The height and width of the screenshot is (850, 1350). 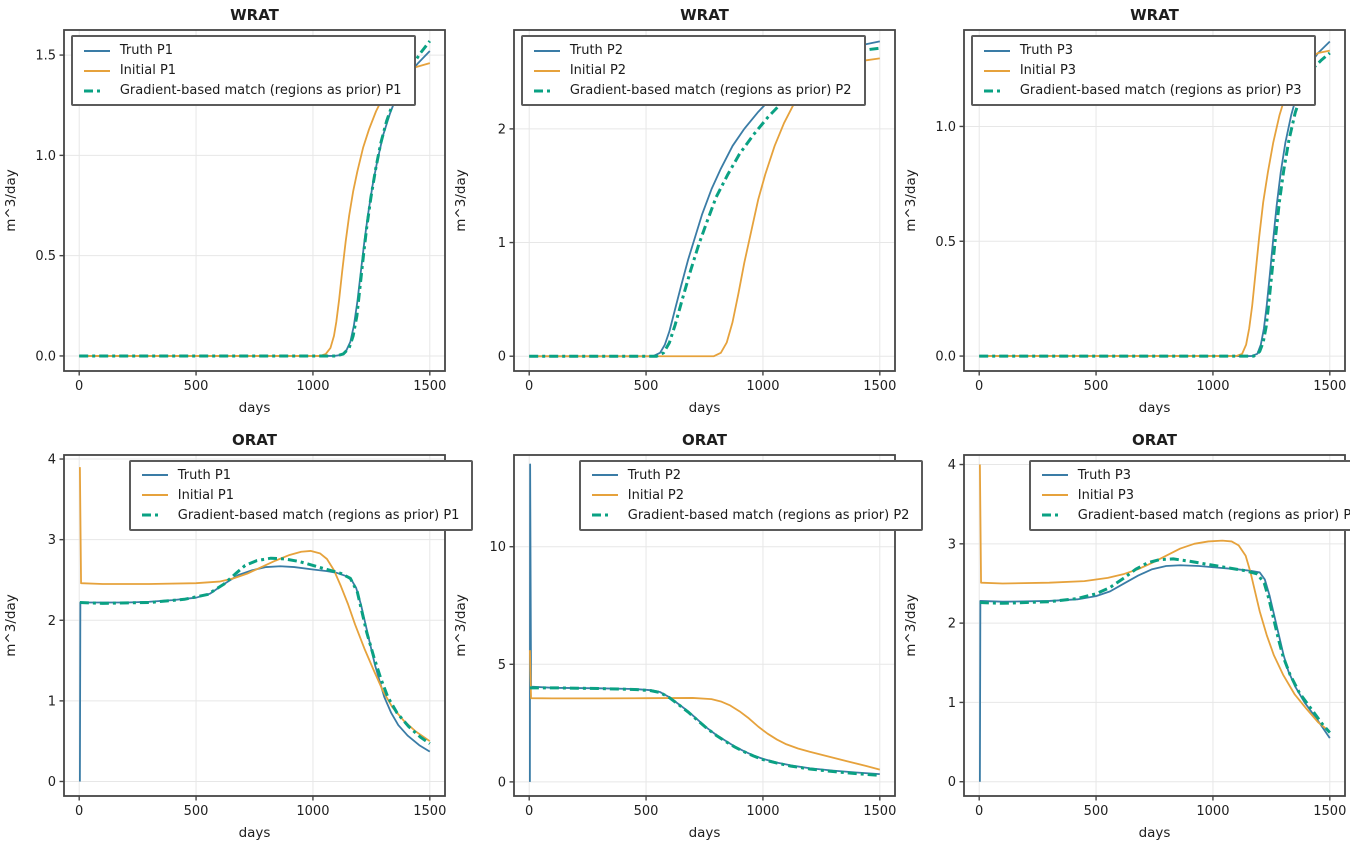 What do you see at coordinates (952, 544) in the screenshot?
I see `y-tick-label: 3` at bounding box center [952, 544].